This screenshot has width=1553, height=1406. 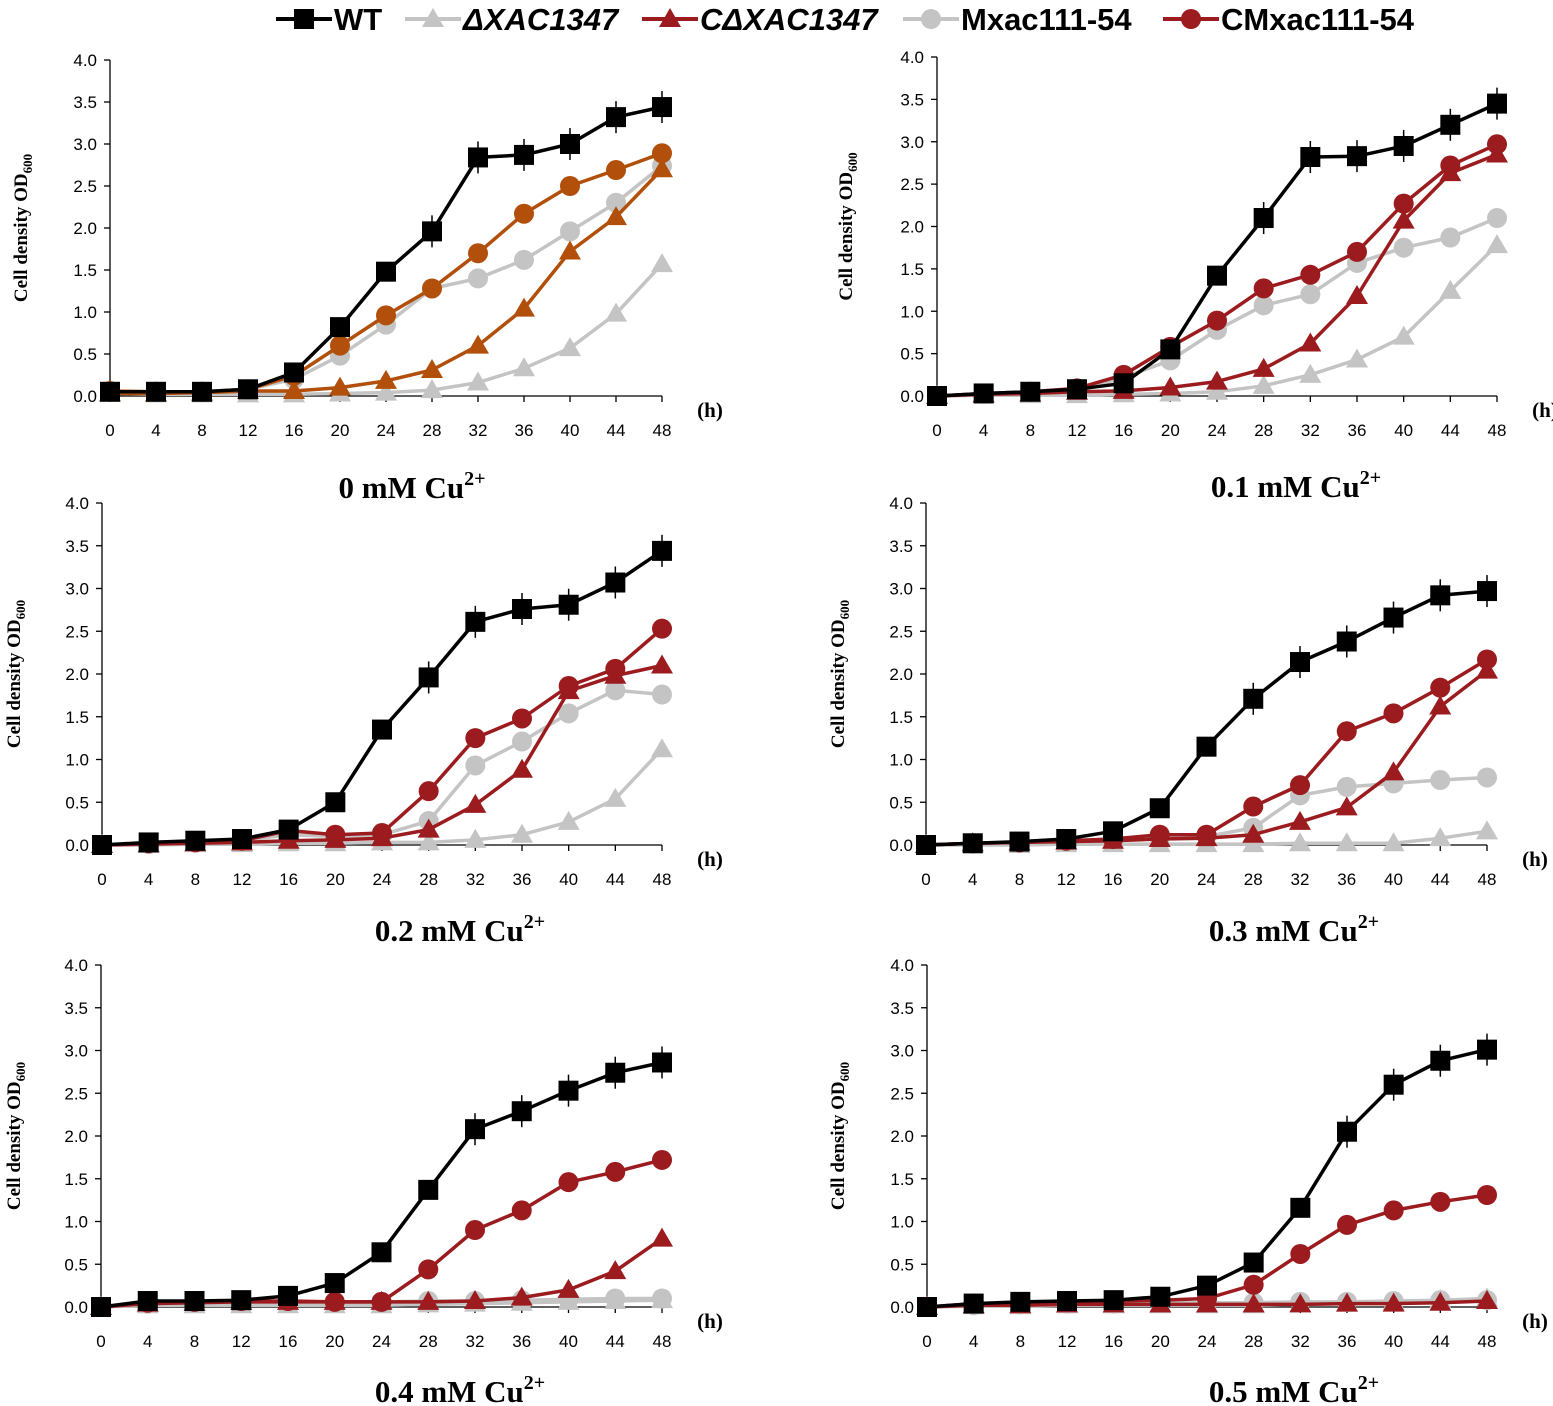 I want to click on series-wt, so click(x=382, y=694).